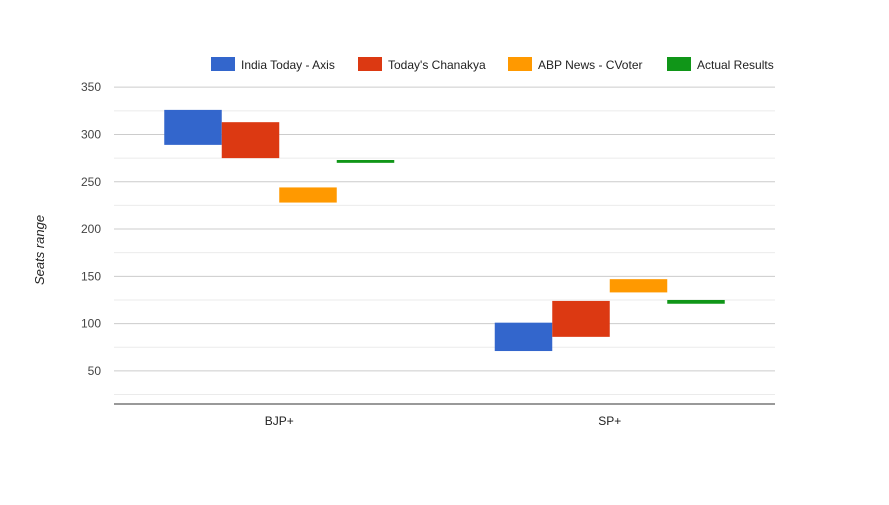  What do you see at coordinates (91, 276) in the screenshot?
I see `y-tick-label: 150` at bounding box center [91, 276].